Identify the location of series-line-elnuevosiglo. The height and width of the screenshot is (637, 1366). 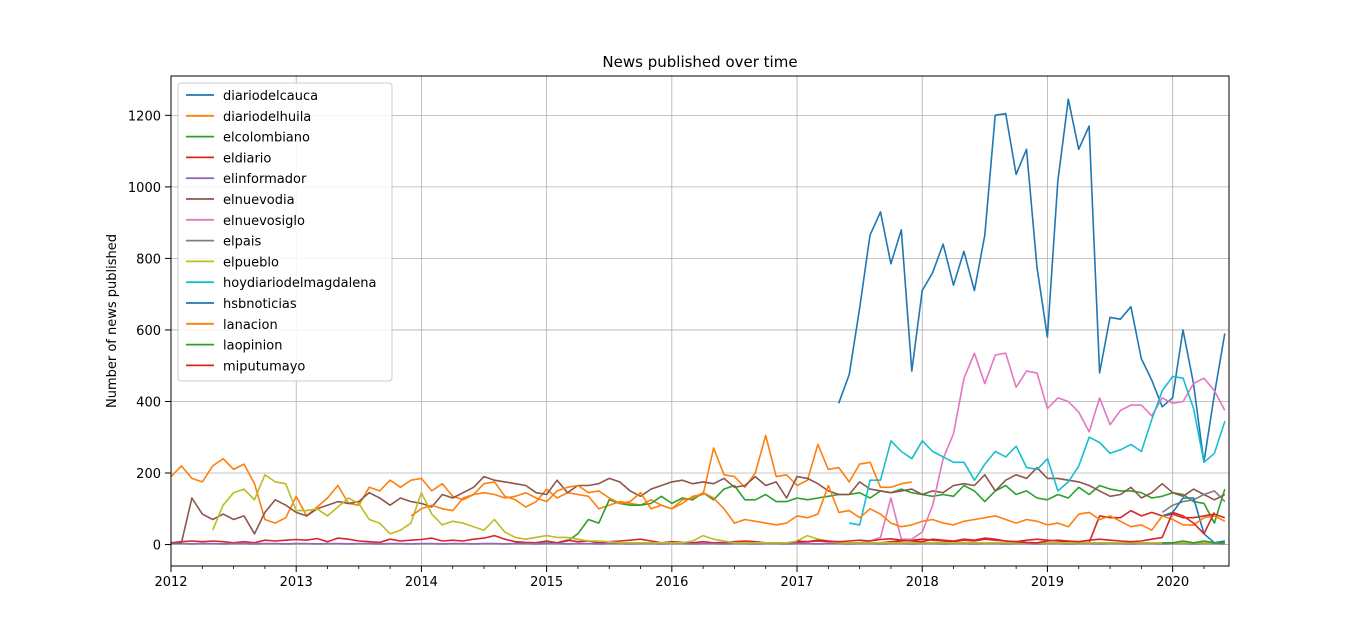
(1042, 448).